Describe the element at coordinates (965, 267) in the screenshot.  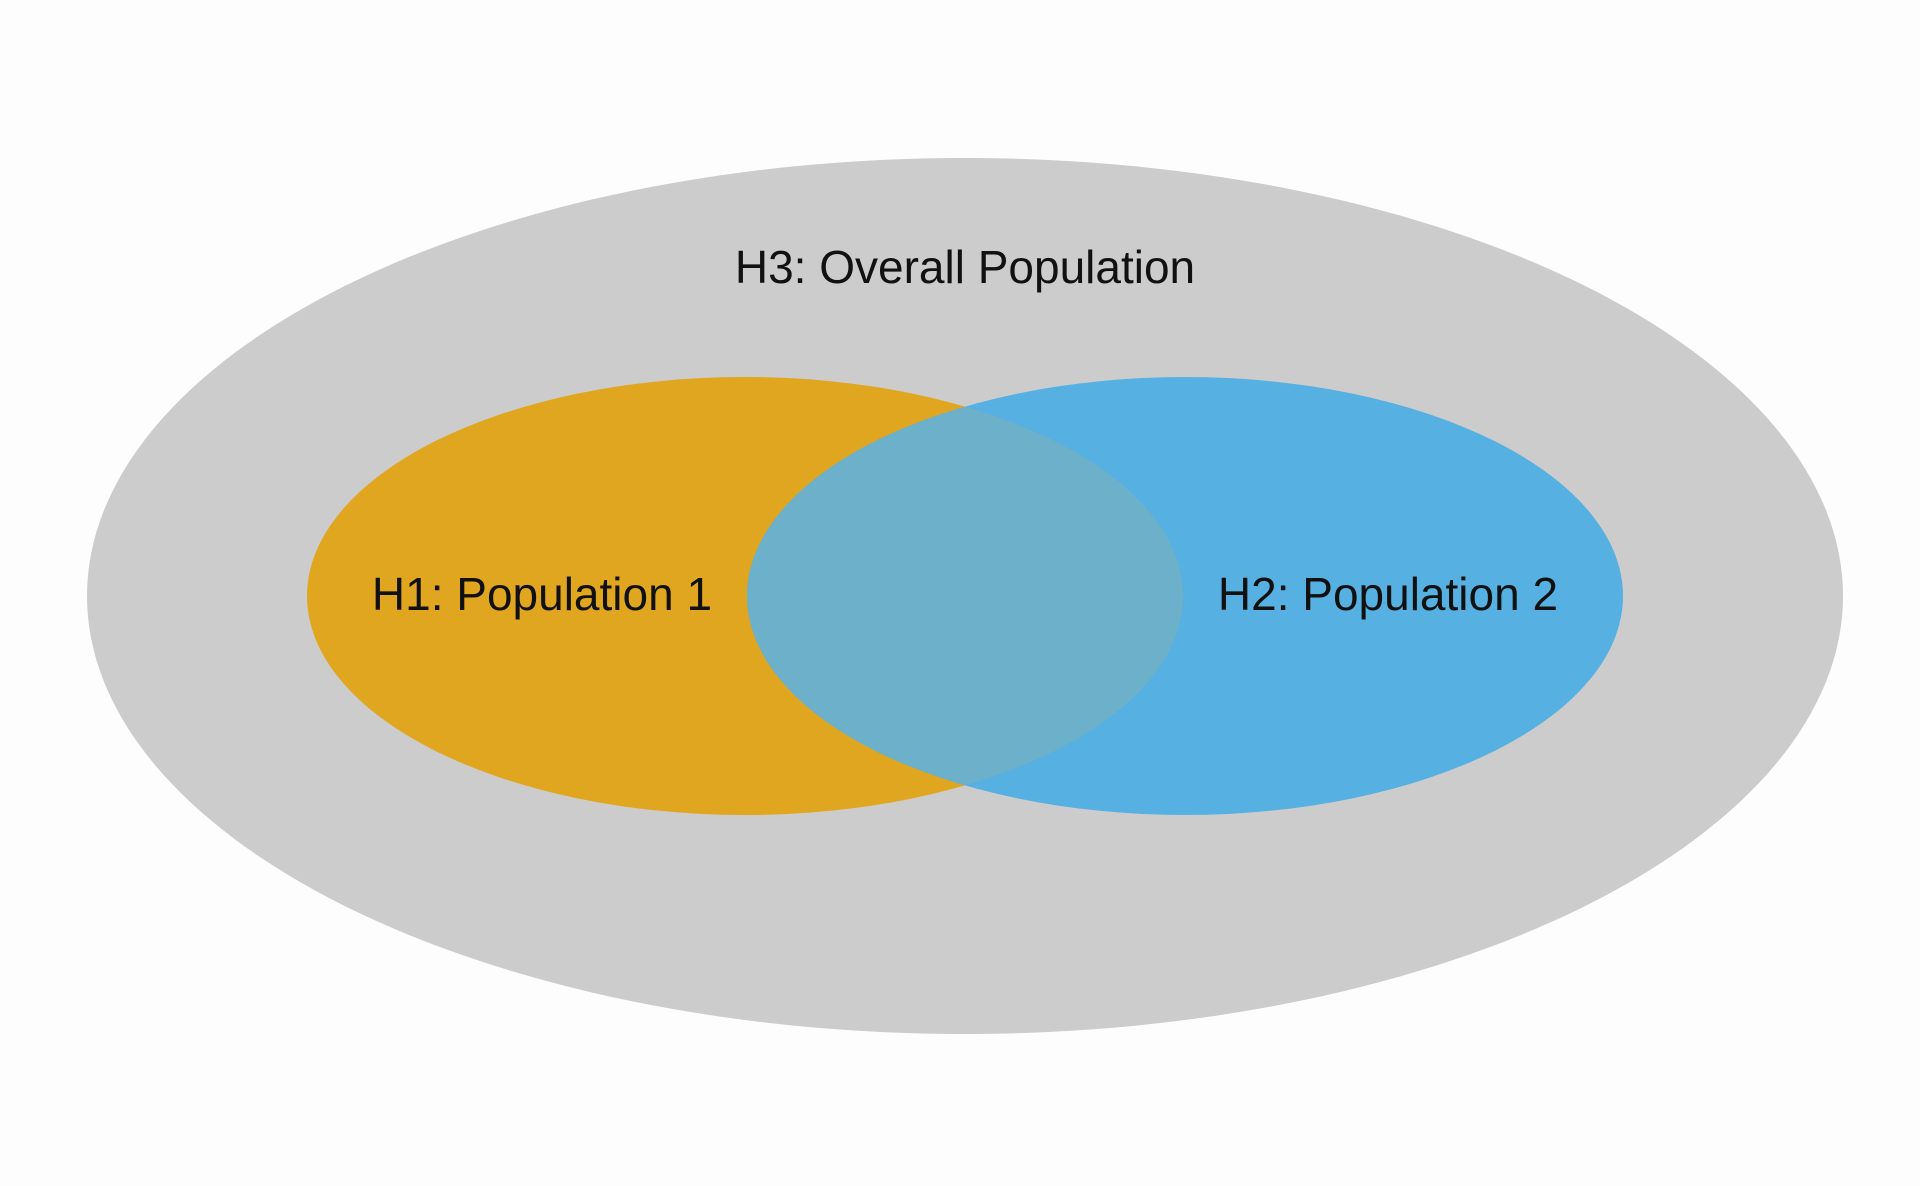
I see `overall-population-label: H3: Overall Population` at that location.